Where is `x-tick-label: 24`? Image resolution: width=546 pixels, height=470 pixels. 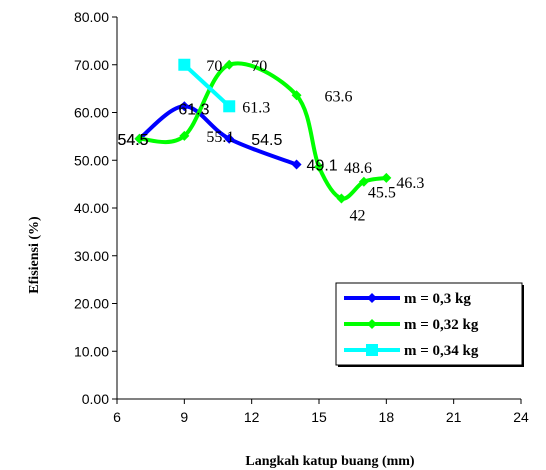
x-tick-label: 24 is located at coordinates (521, 417).